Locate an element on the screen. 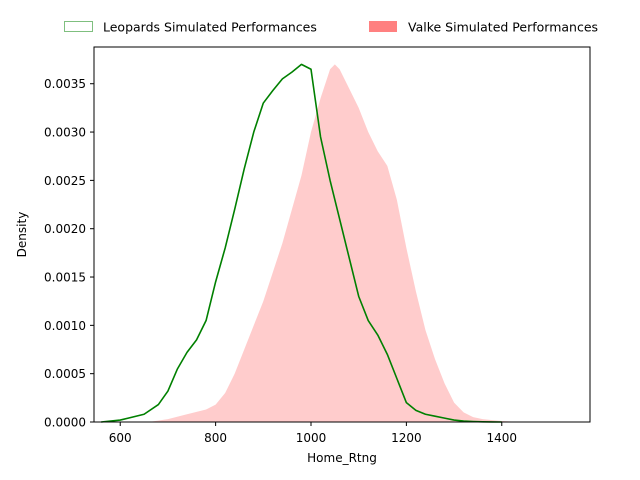  y-tick-label: 0.0020 is located at coordinates (65, 229).